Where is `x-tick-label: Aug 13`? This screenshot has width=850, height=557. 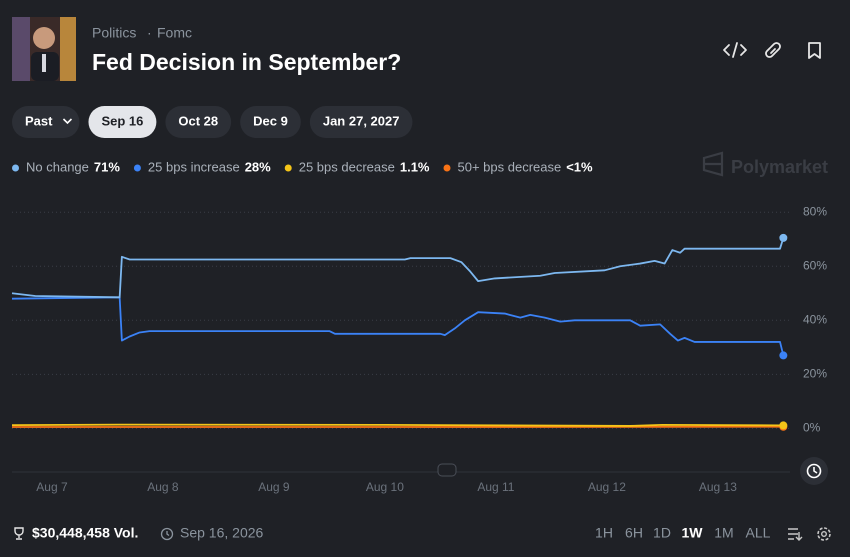 x-tick-label: Aug 13 is located at coordinates (718, 487).